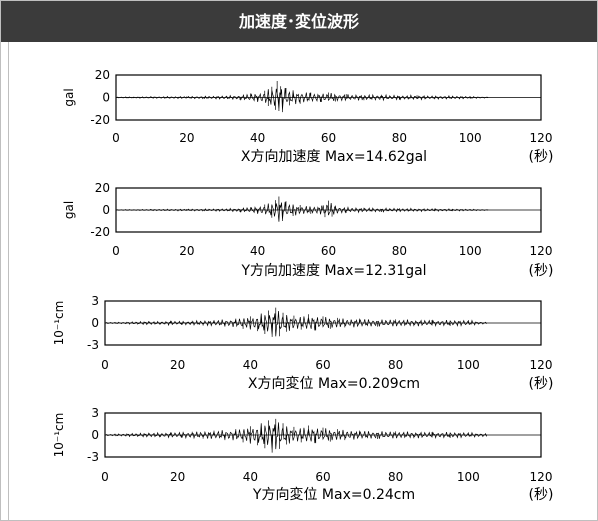 The image size is (598, 521). I want to click on y-tick-label-3-1: 3, so click(95, 301).